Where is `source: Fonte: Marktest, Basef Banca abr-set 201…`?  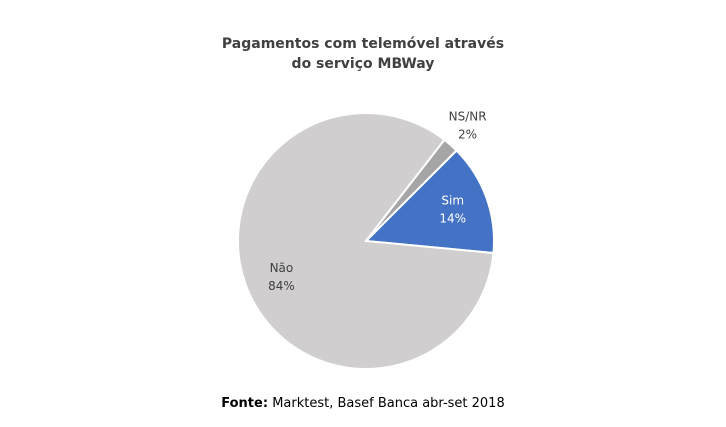 source: Fonte: Marktest, Basef Banca abr-set 201… is located at coordinates (363, 403).